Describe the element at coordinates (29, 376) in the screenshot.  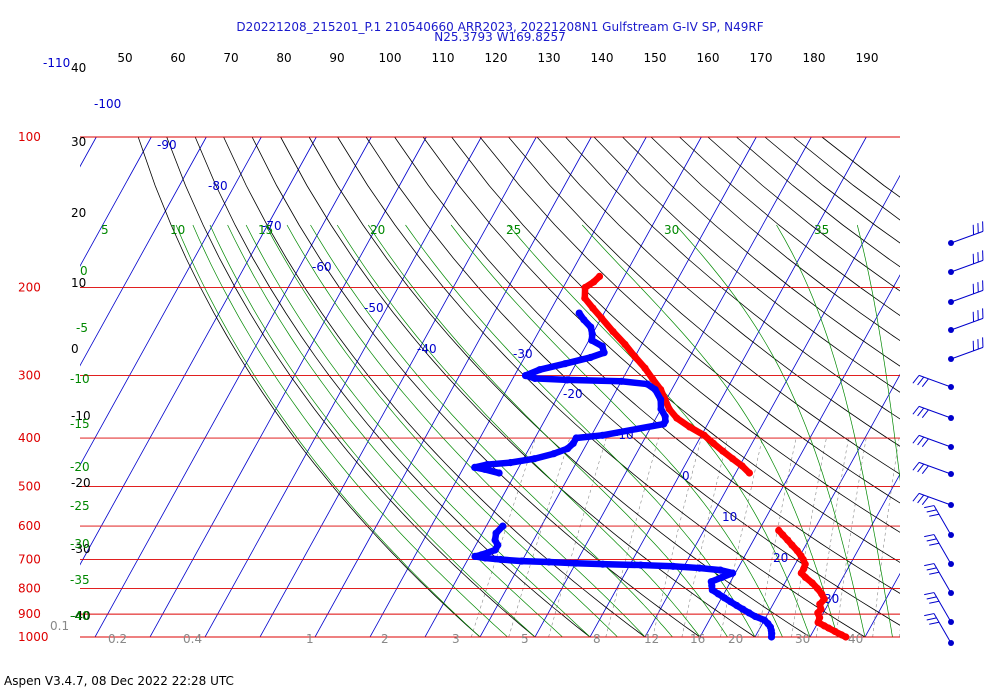
I see `pressure-tick-label: 300` at that location.